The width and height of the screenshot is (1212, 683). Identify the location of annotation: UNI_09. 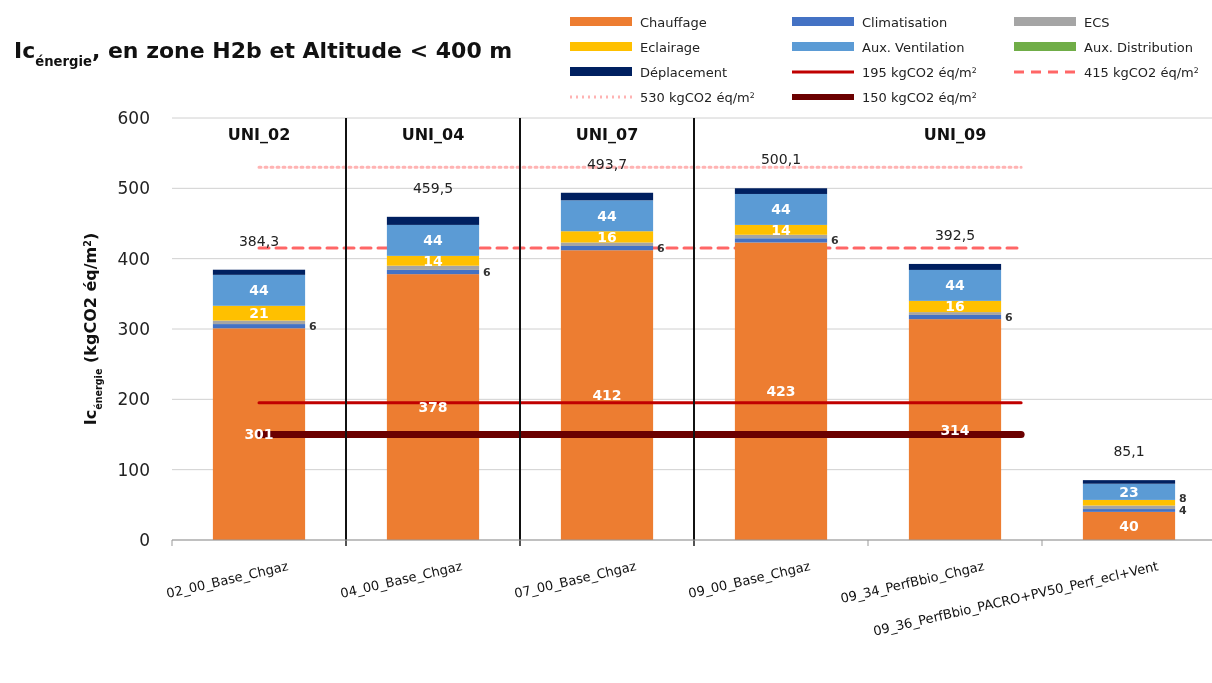
(955, 134).